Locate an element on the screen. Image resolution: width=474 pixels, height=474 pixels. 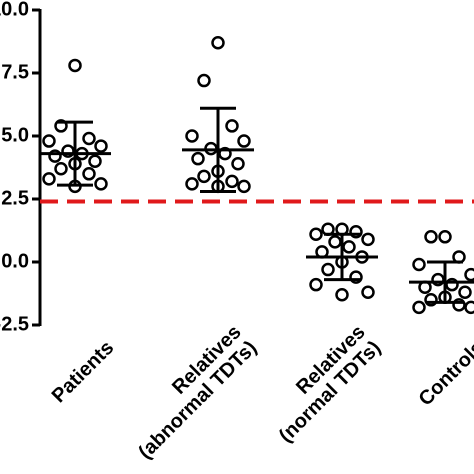
x-tick-label: Relatives(normal TDTs) is located at coordinates (330, 384).